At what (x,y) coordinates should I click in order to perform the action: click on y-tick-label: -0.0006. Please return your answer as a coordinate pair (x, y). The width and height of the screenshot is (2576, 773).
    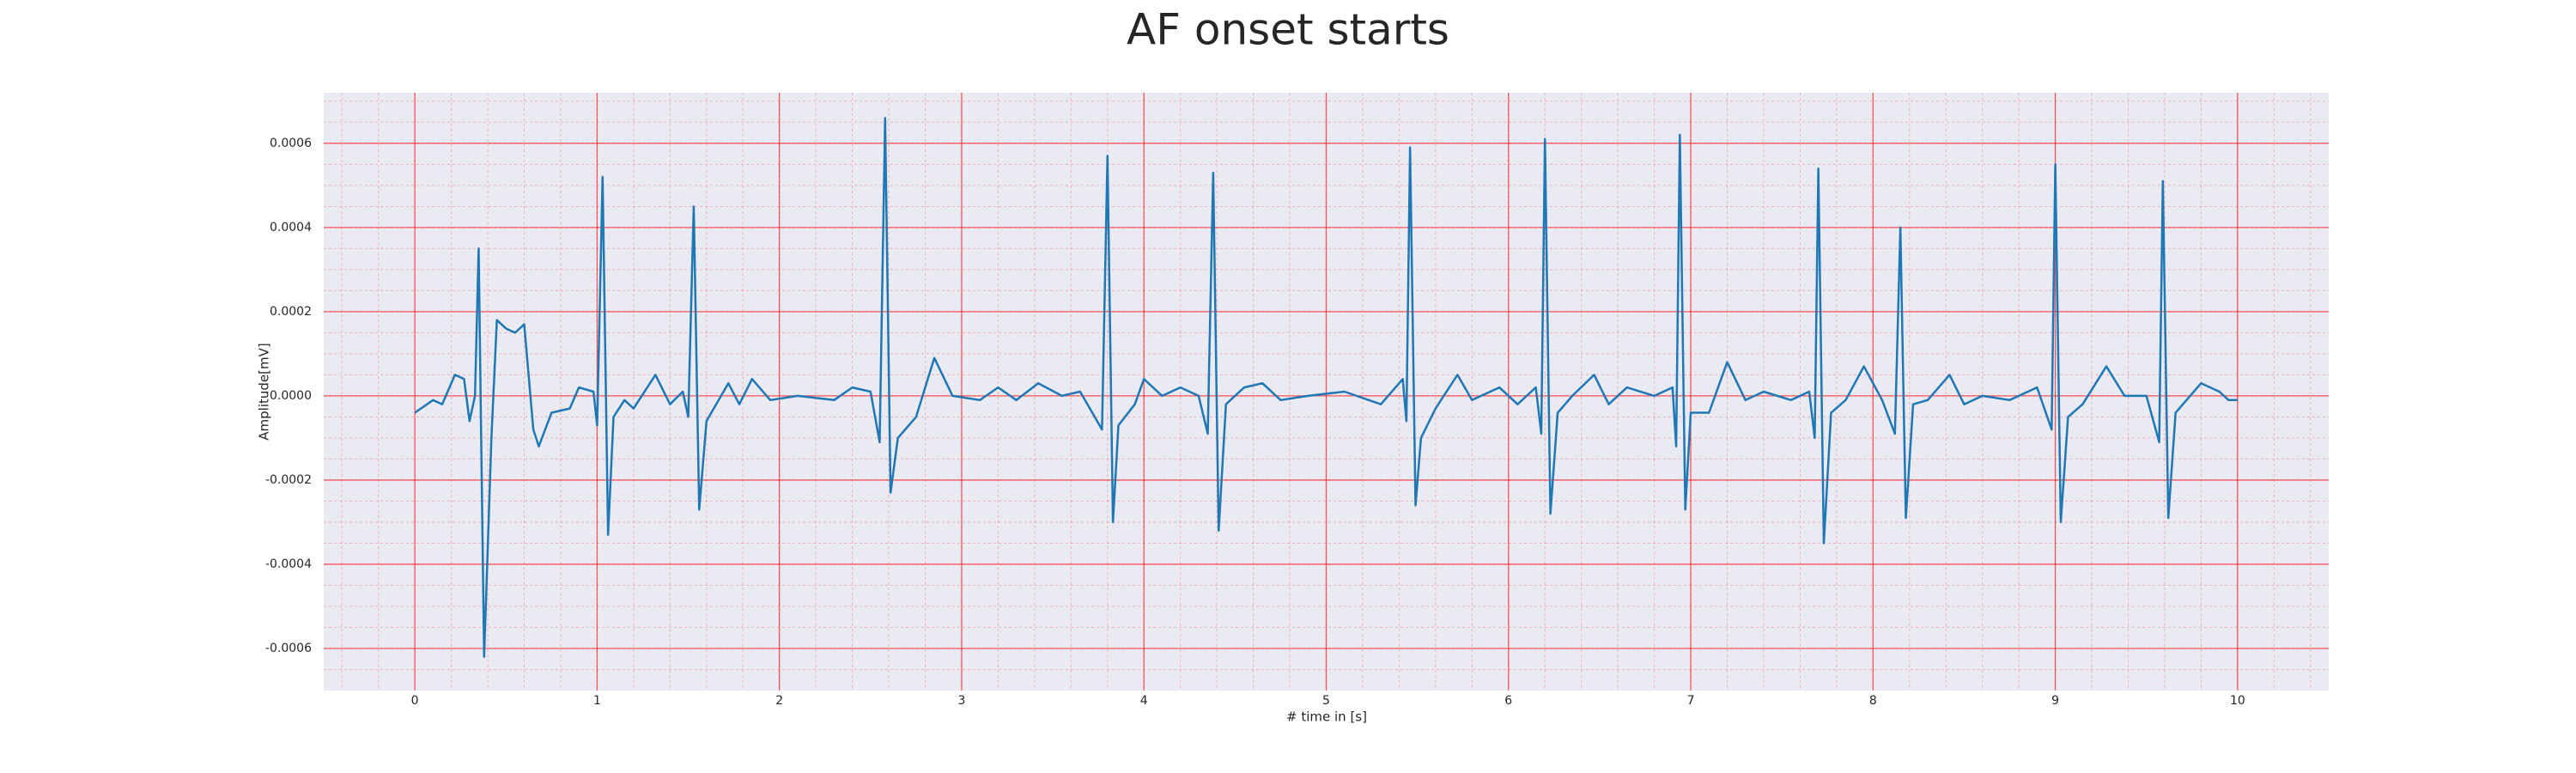
    Looking at the image, I should click on (289, 648).